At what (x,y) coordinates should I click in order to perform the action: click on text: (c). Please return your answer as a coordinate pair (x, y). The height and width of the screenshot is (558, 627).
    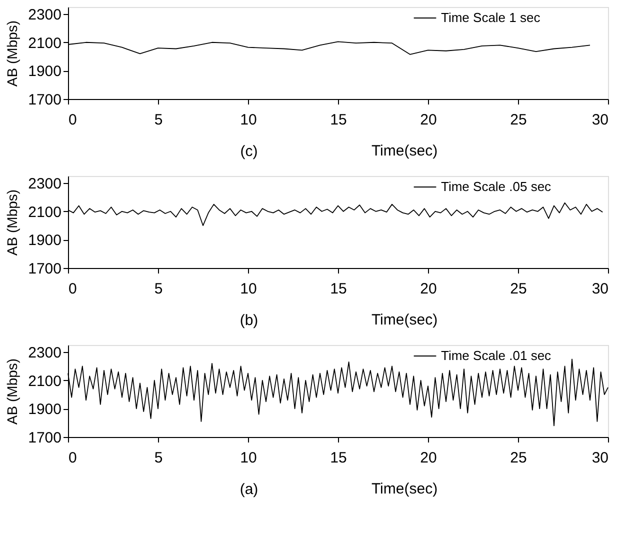
    Looking at the image, I should click on (249, 151).